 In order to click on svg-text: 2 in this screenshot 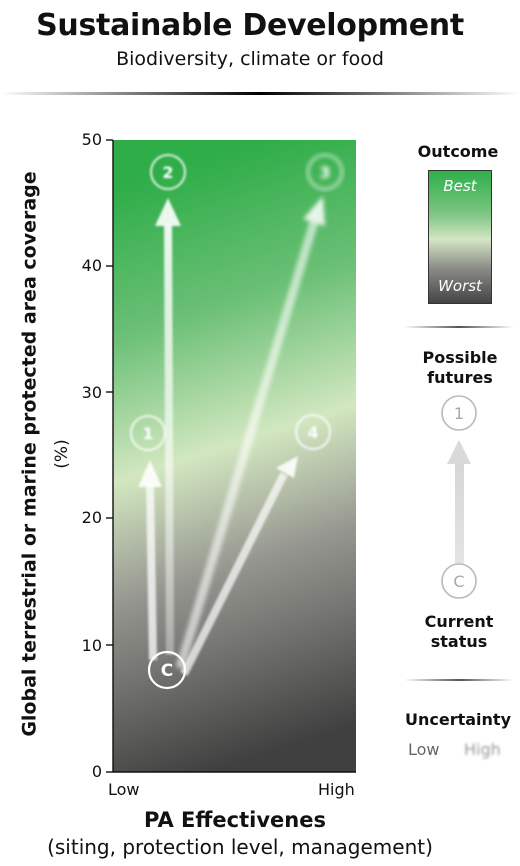, I will do `click(167, 172)`.